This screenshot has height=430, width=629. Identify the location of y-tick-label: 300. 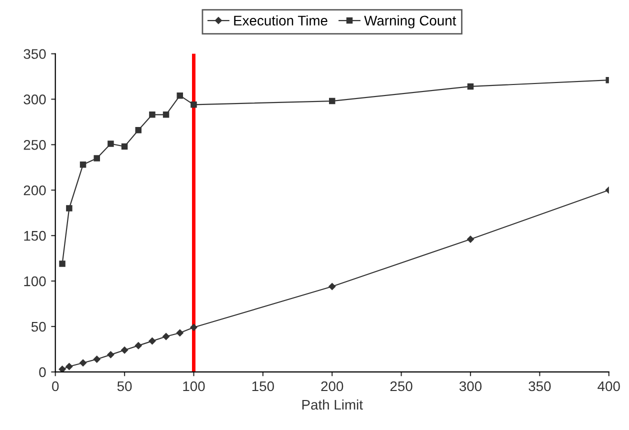
(35, 99).